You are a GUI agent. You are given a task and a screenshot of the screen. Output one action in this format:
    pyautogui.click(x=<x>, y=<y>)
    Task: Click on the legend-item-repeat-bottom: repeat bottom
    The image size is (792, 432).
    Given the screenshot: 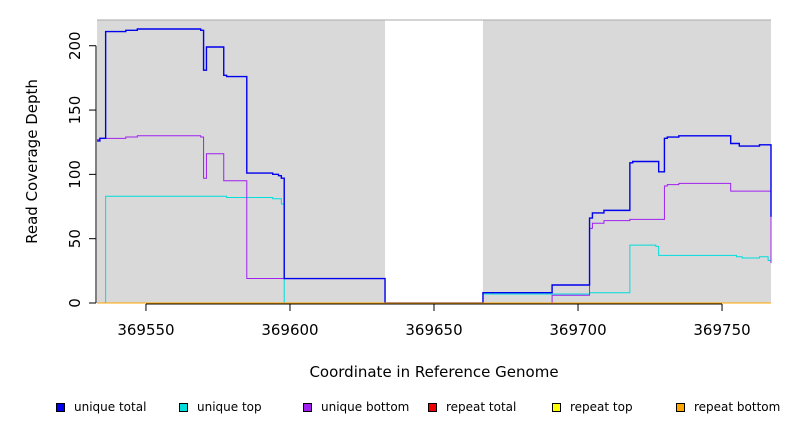 What is the action you would take?
    pyautogui.click(x=728, y=407)
    